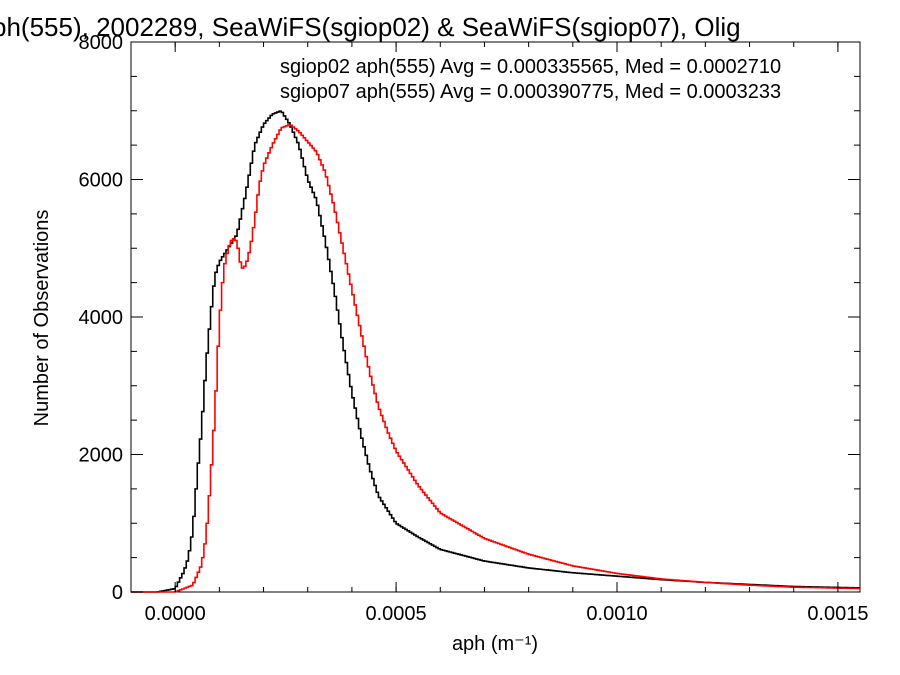 The image size is (900, 675). I want to click on y-tick-label: 6000, so click(101, 181).